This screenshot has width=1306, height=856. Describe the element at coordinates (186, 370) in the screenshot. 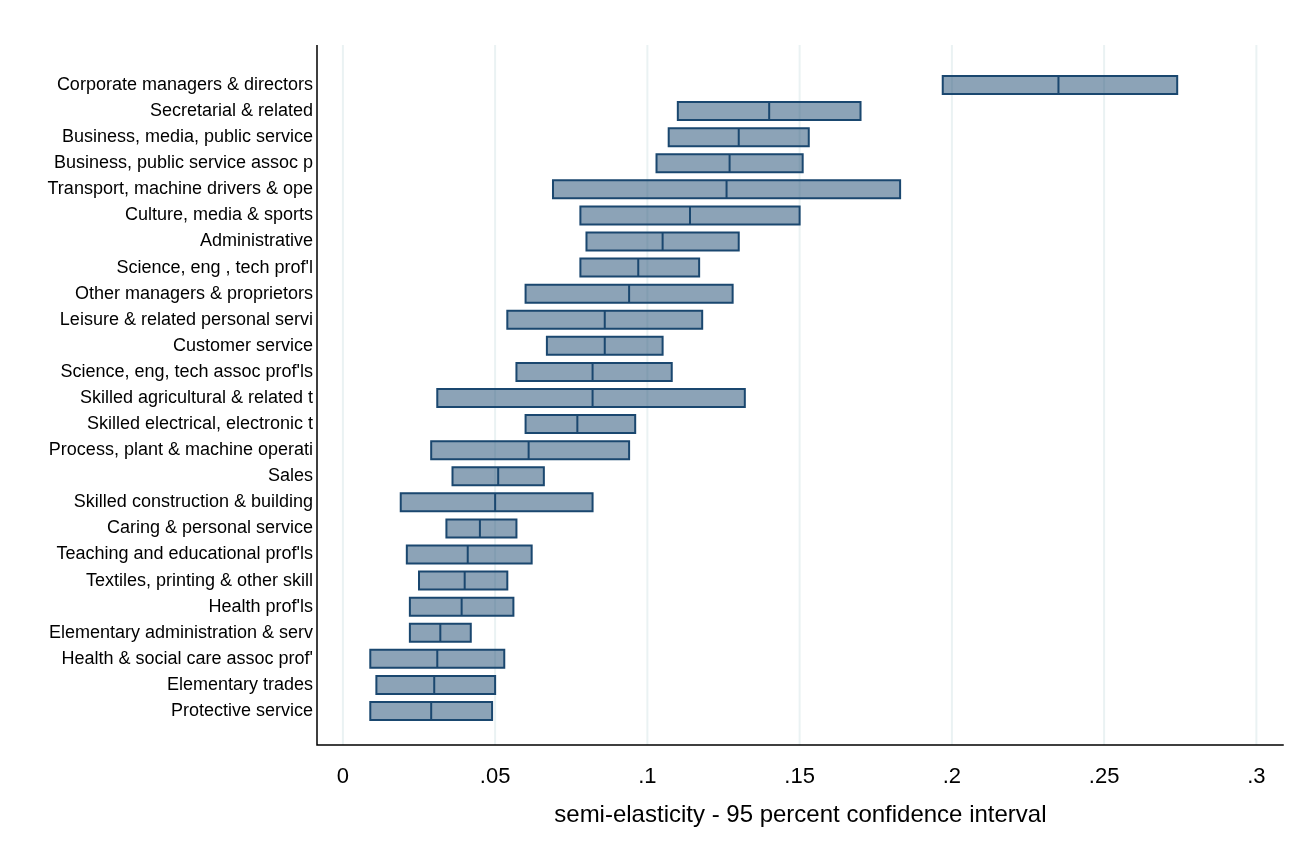

I see `y-tick-label: Science, eng, tech assoc prof'ls` at that location.